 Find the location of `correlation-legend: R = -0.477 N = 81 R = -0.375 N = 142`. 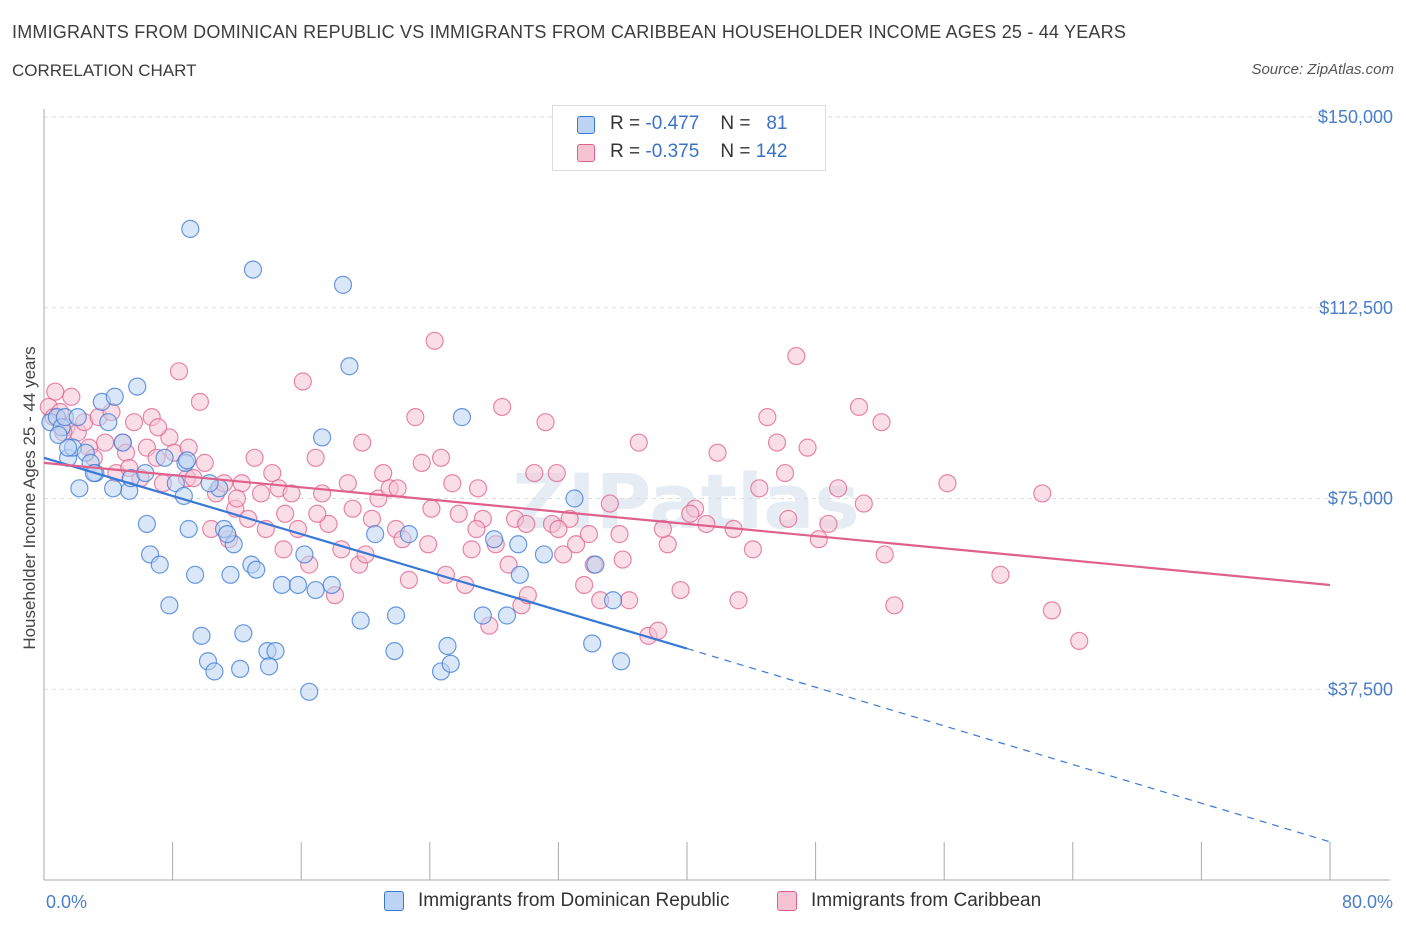

correlation-legend: R = -0.477 N = 81 R = -0.375 N = 142 is located at coordinates (689, 138).